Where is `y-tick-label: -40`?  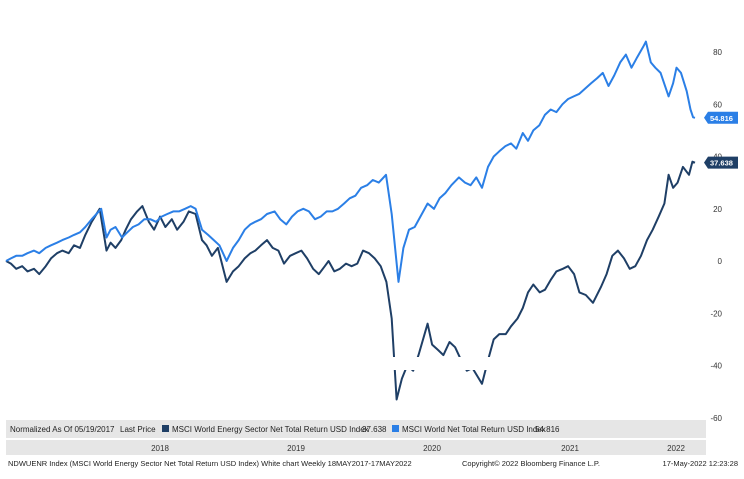
y-tick-label: -40 is located at coordinates (716, 366).